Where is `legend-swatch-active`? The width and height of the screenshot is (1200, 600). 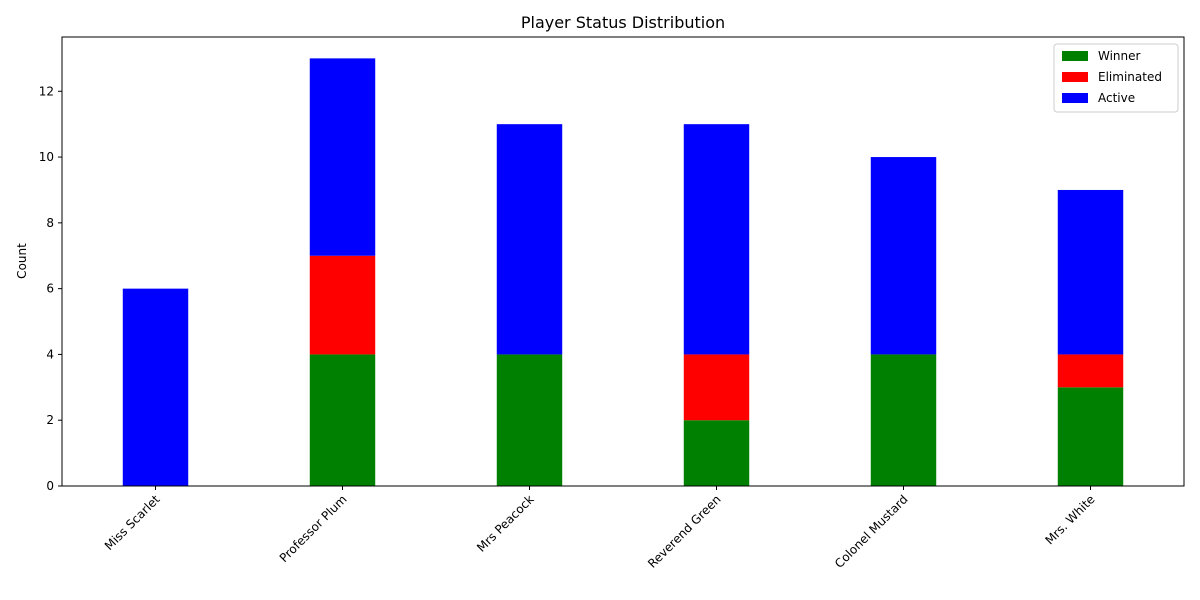 legend-swatch-active is located at coordinates (1075, 98).